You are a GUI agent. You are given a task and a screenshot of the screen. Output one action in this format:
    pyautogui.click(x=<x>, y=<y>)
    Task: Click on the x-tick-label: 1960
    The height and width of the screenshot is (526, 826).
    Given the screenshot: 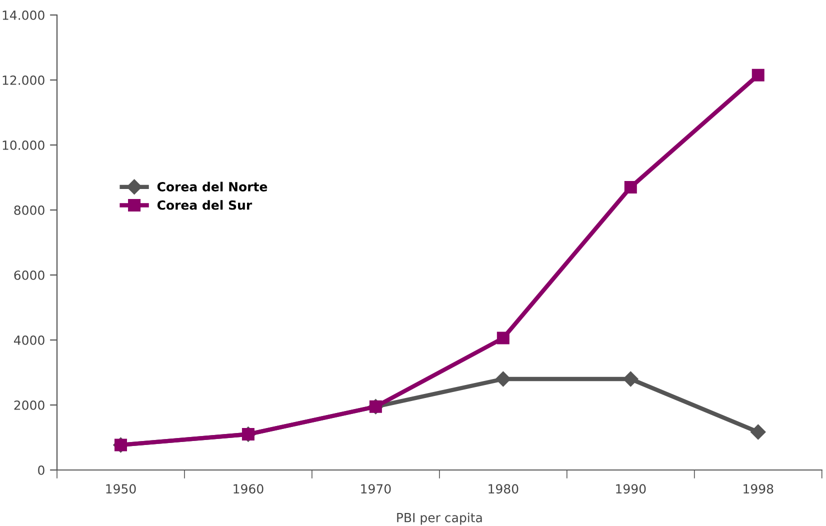 What is the action you would take?
    pyautogui.click(x=249, y=489)
    